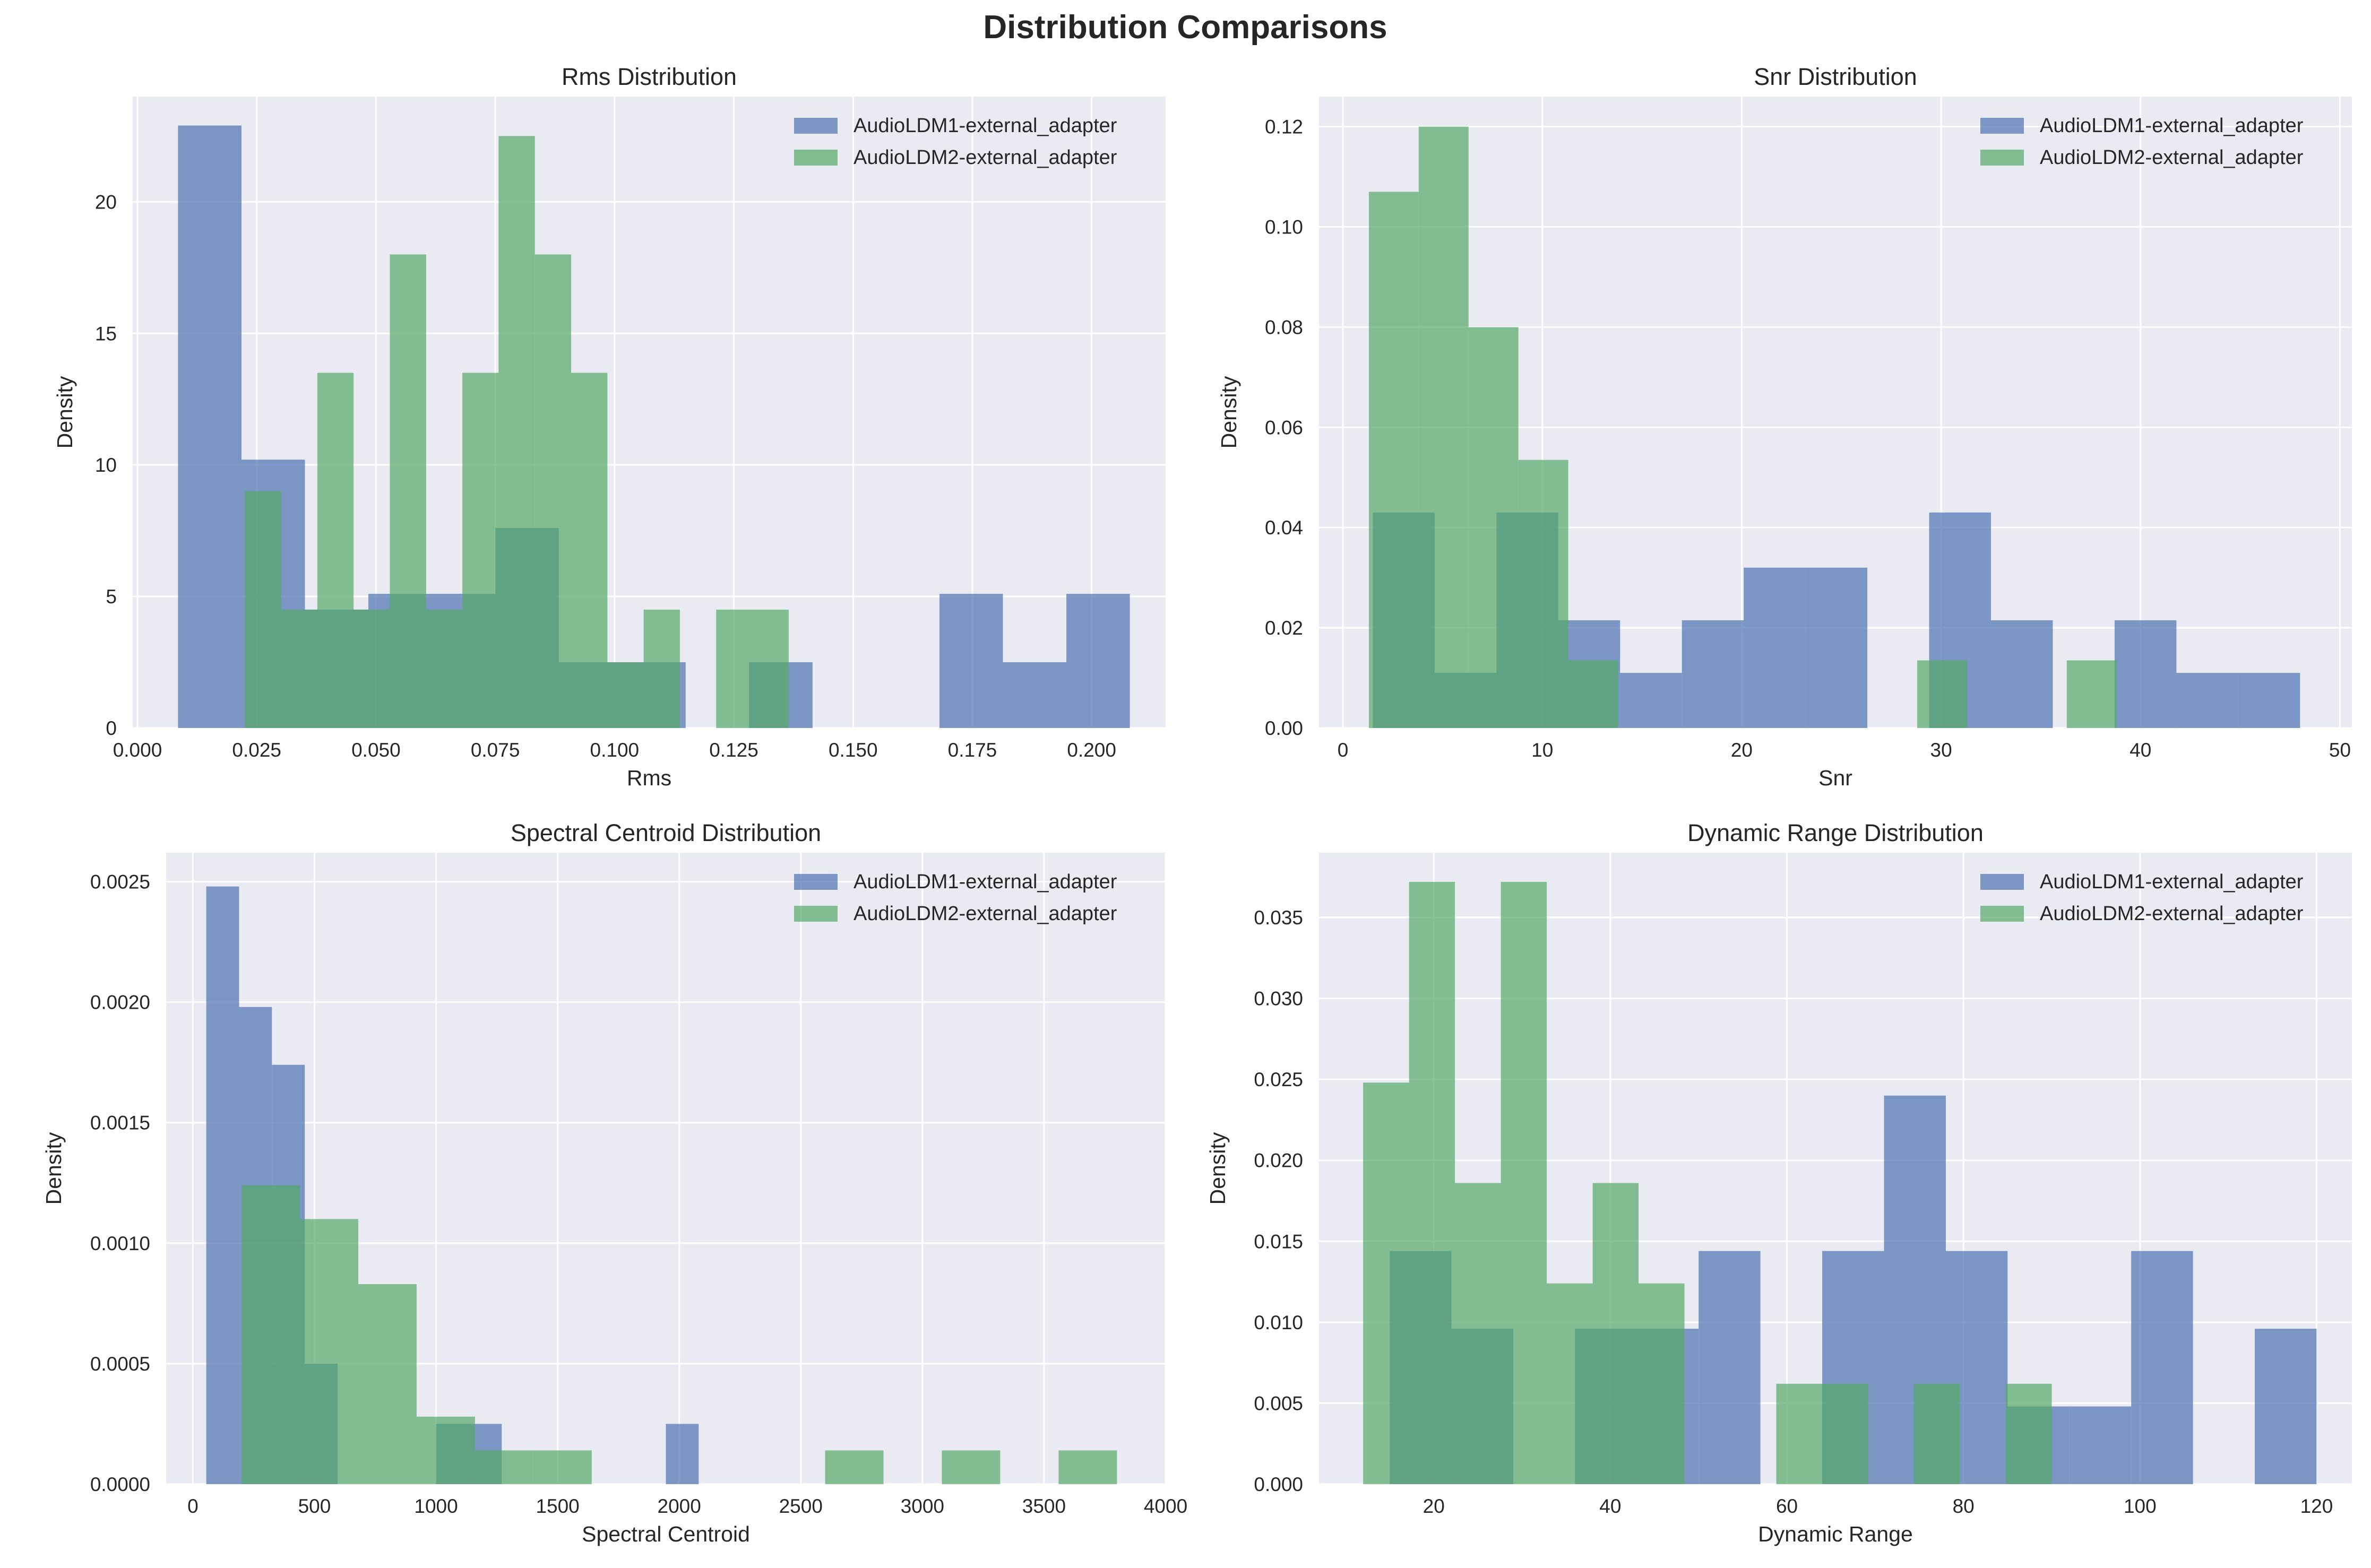 The height and width of the screenshot is (1568, 2371). Describe the element at coordinates (120, 882) in the screenshot. I see `y-tick-label: 0.0025` at that location.